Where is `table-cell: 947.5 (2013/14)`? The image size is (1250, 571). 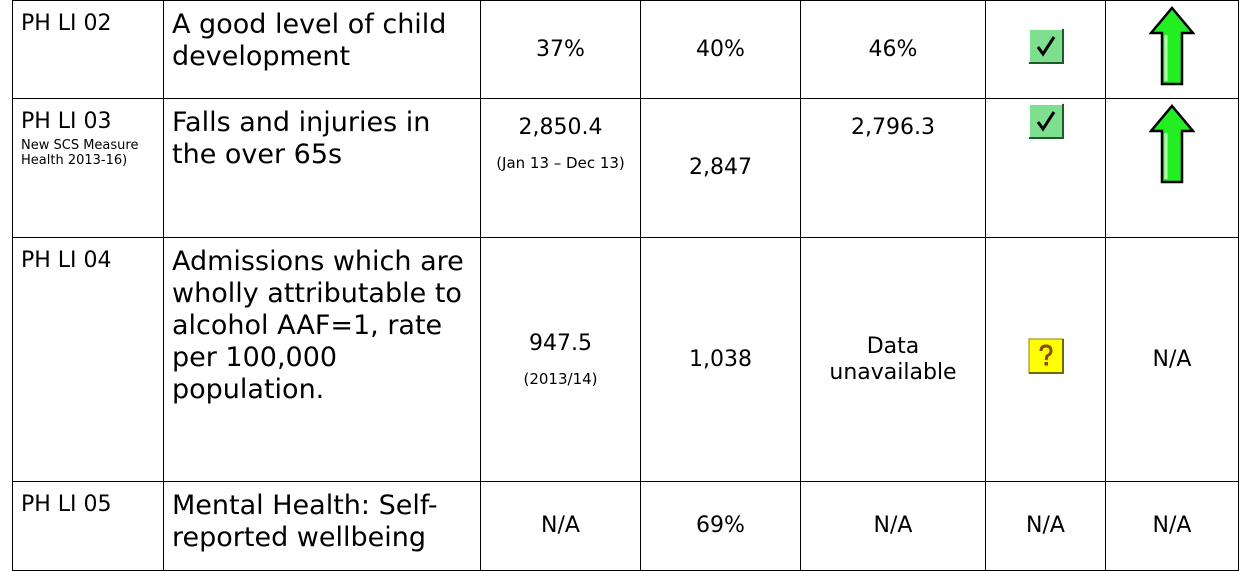
table-cell: 947.5 (2013/14) is located at coordinates (560, 360).